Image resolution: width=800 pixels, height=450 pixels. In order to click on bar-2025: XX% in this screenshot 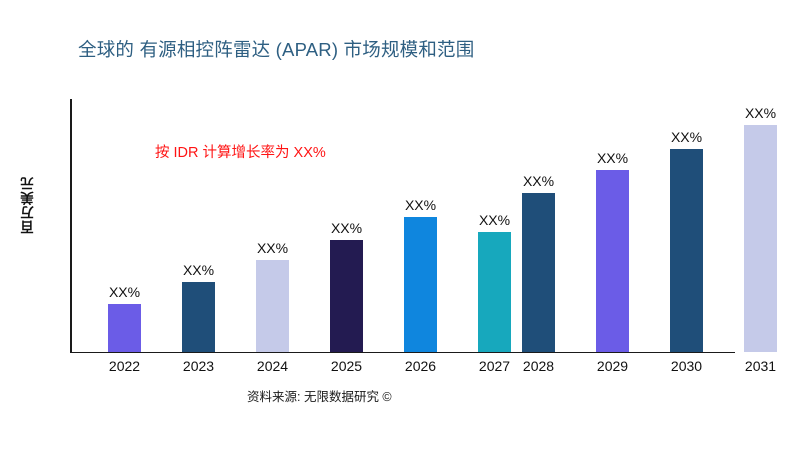, I will do `click(346, 283)`.